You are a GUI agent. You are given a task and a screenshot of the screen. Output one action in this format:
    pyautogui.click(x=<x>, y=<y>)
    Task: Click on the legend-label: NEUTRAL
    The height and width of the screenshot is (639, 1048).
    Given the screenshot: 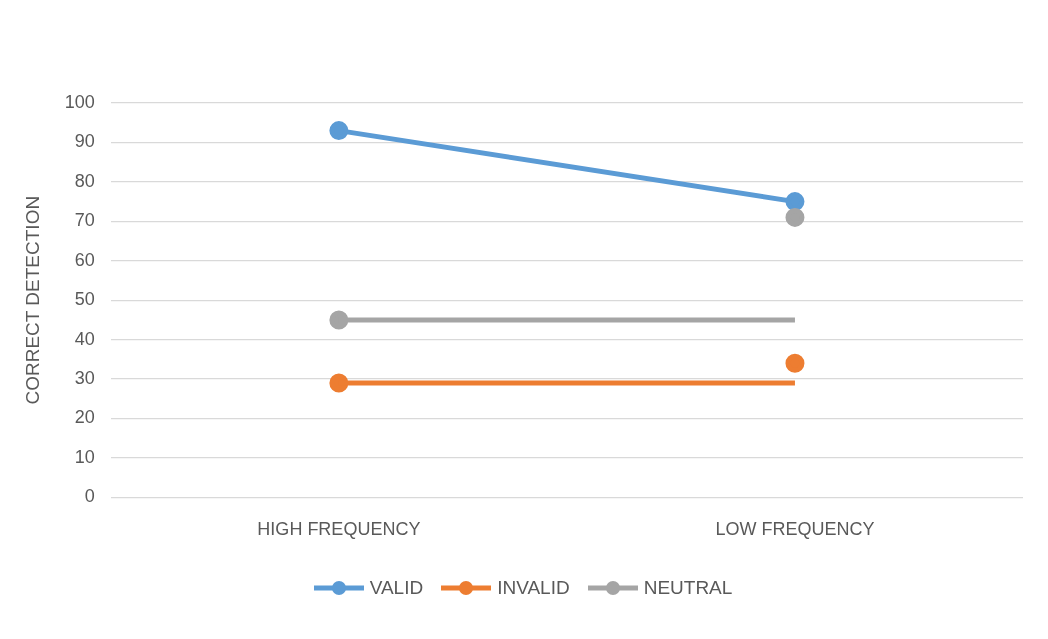 What is the action you would take?
    pyautogui.click(x=688, y=588)
    